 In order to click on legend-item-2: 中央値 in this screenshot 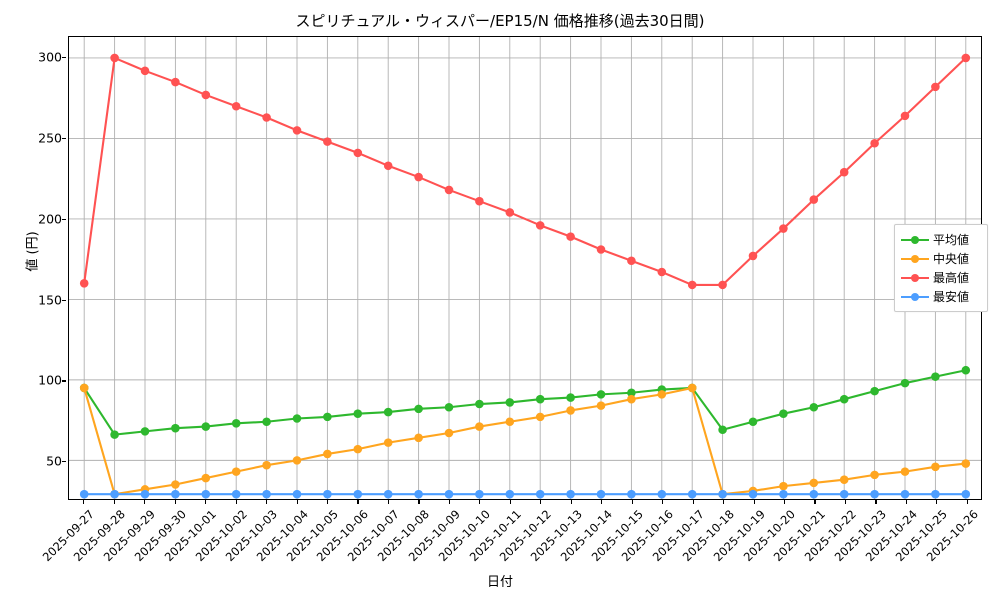, I will do `click(941, 258)`.